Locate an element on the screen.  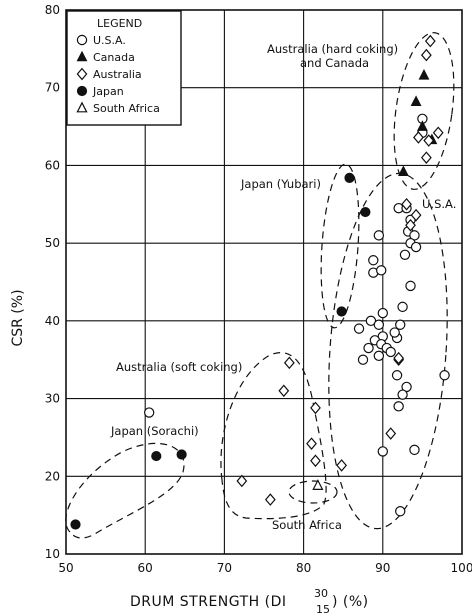
legend-marker-south-africa is located at coordinates (82, 107).